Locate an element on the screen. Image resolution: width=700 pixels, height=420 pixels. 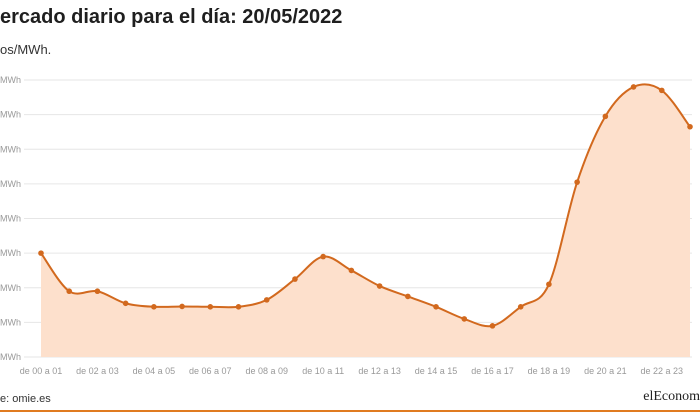
x-tick-label: de 08 a 09 is located at coordinates (266, 371).